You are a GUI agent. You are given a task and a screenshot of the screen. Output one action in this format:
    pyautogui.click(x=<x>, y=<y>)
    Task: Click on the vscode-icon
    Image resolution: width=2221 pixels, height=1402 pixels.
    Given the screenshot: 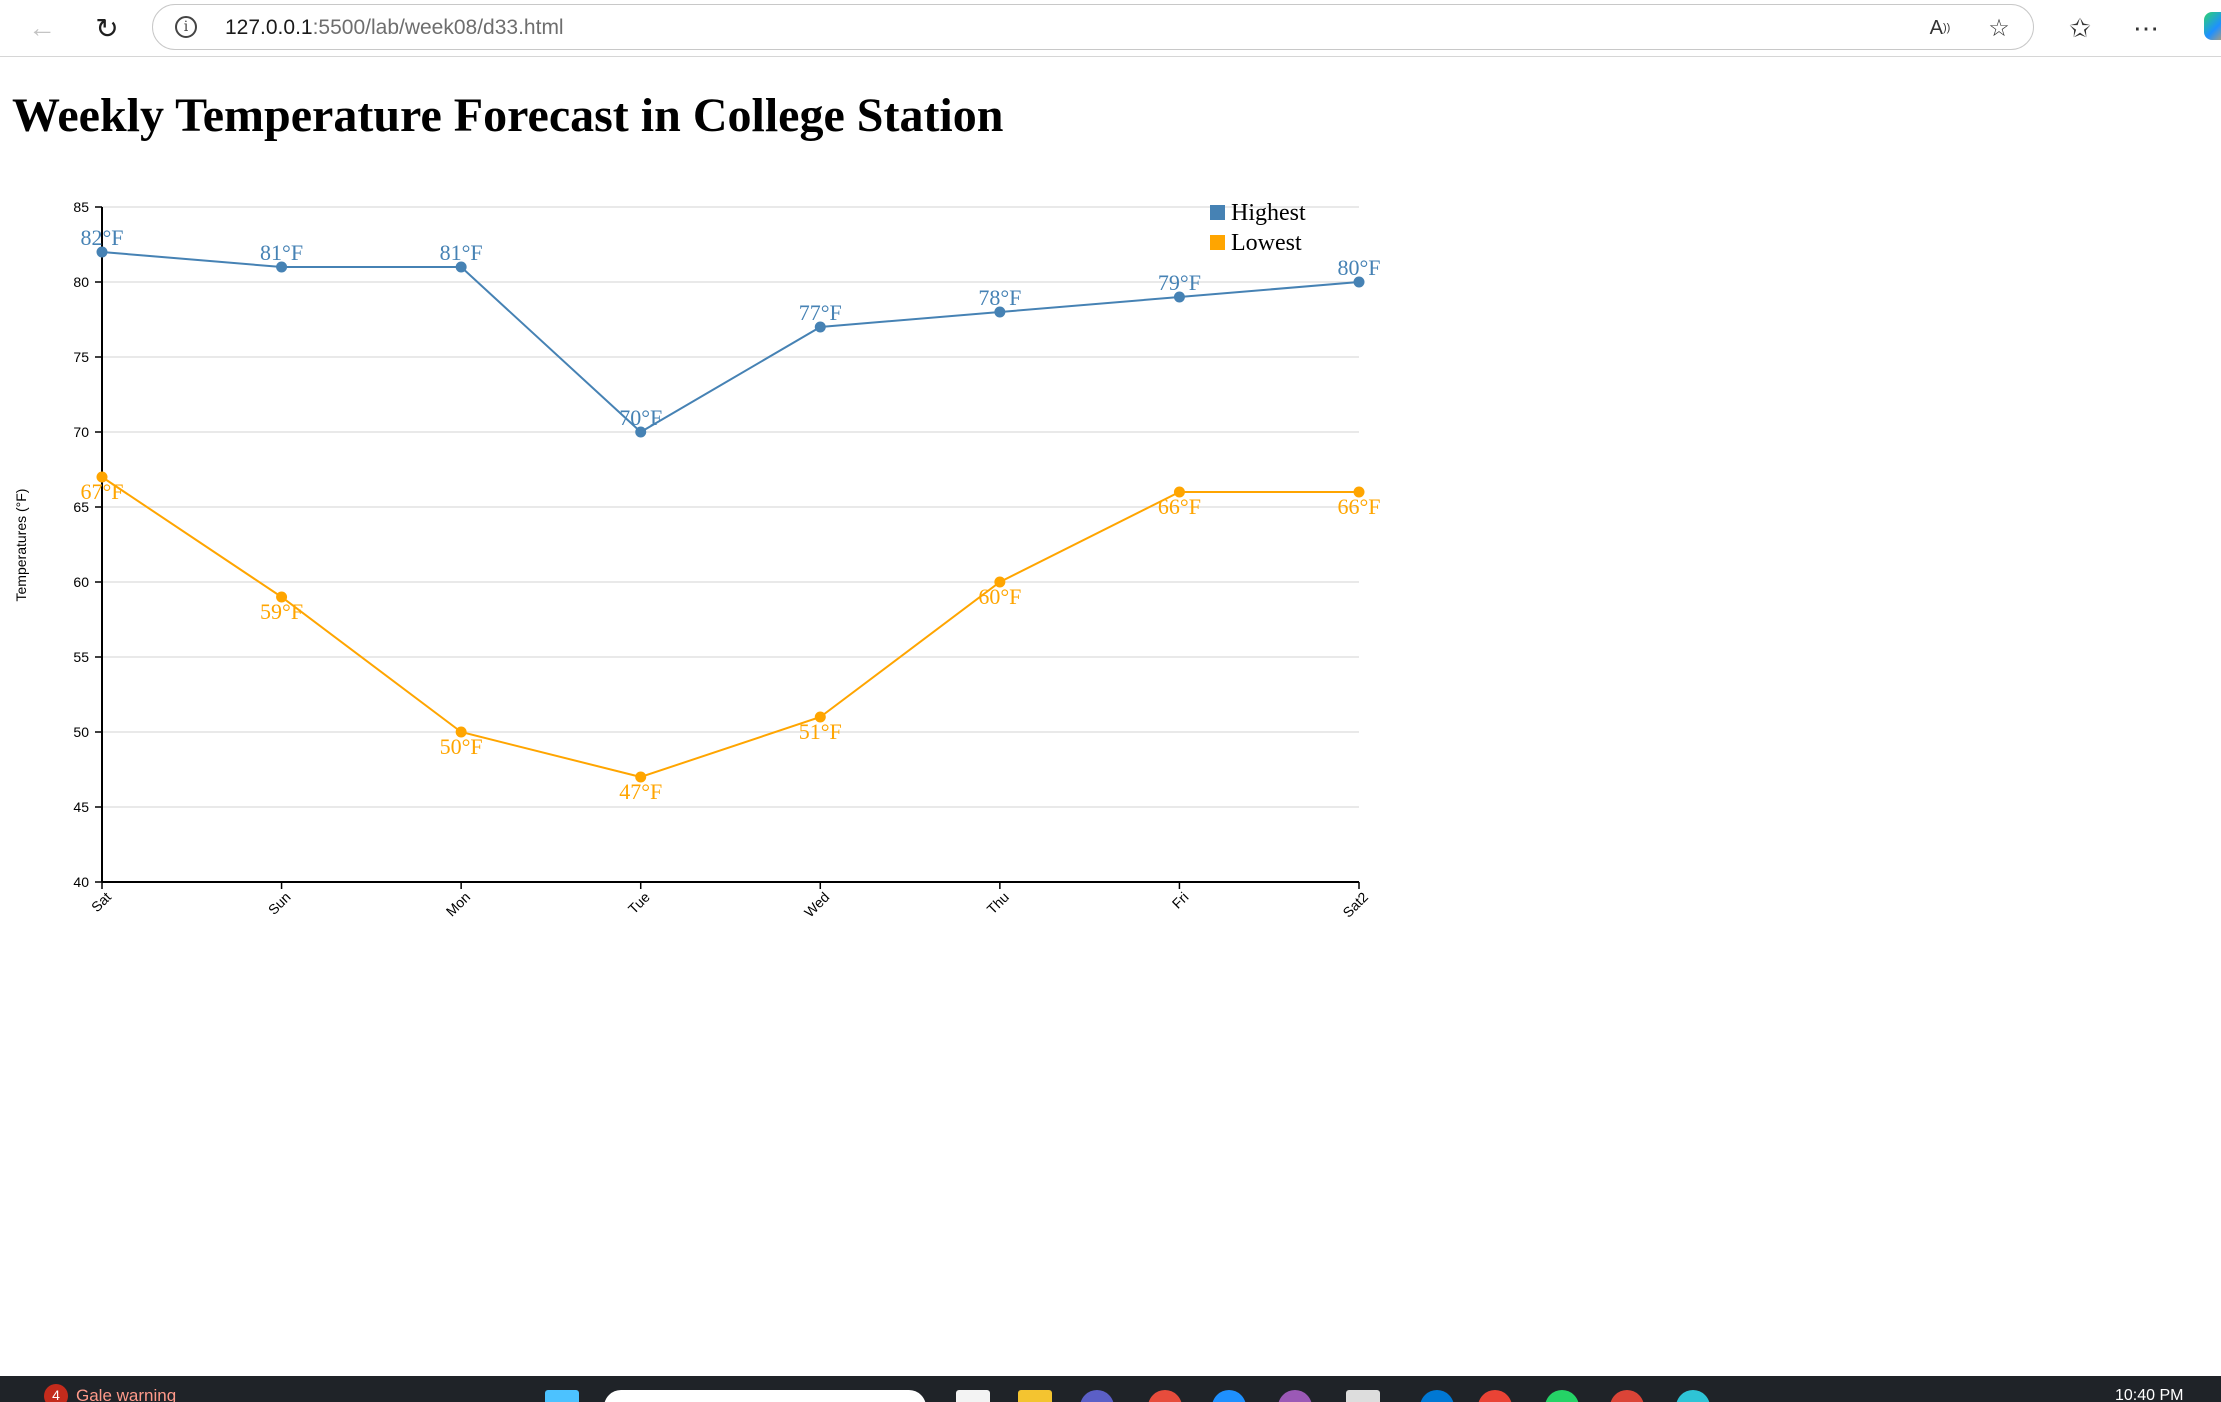 What is the action you would take?
    pyautogui.click(x=1437, y=1396)
    